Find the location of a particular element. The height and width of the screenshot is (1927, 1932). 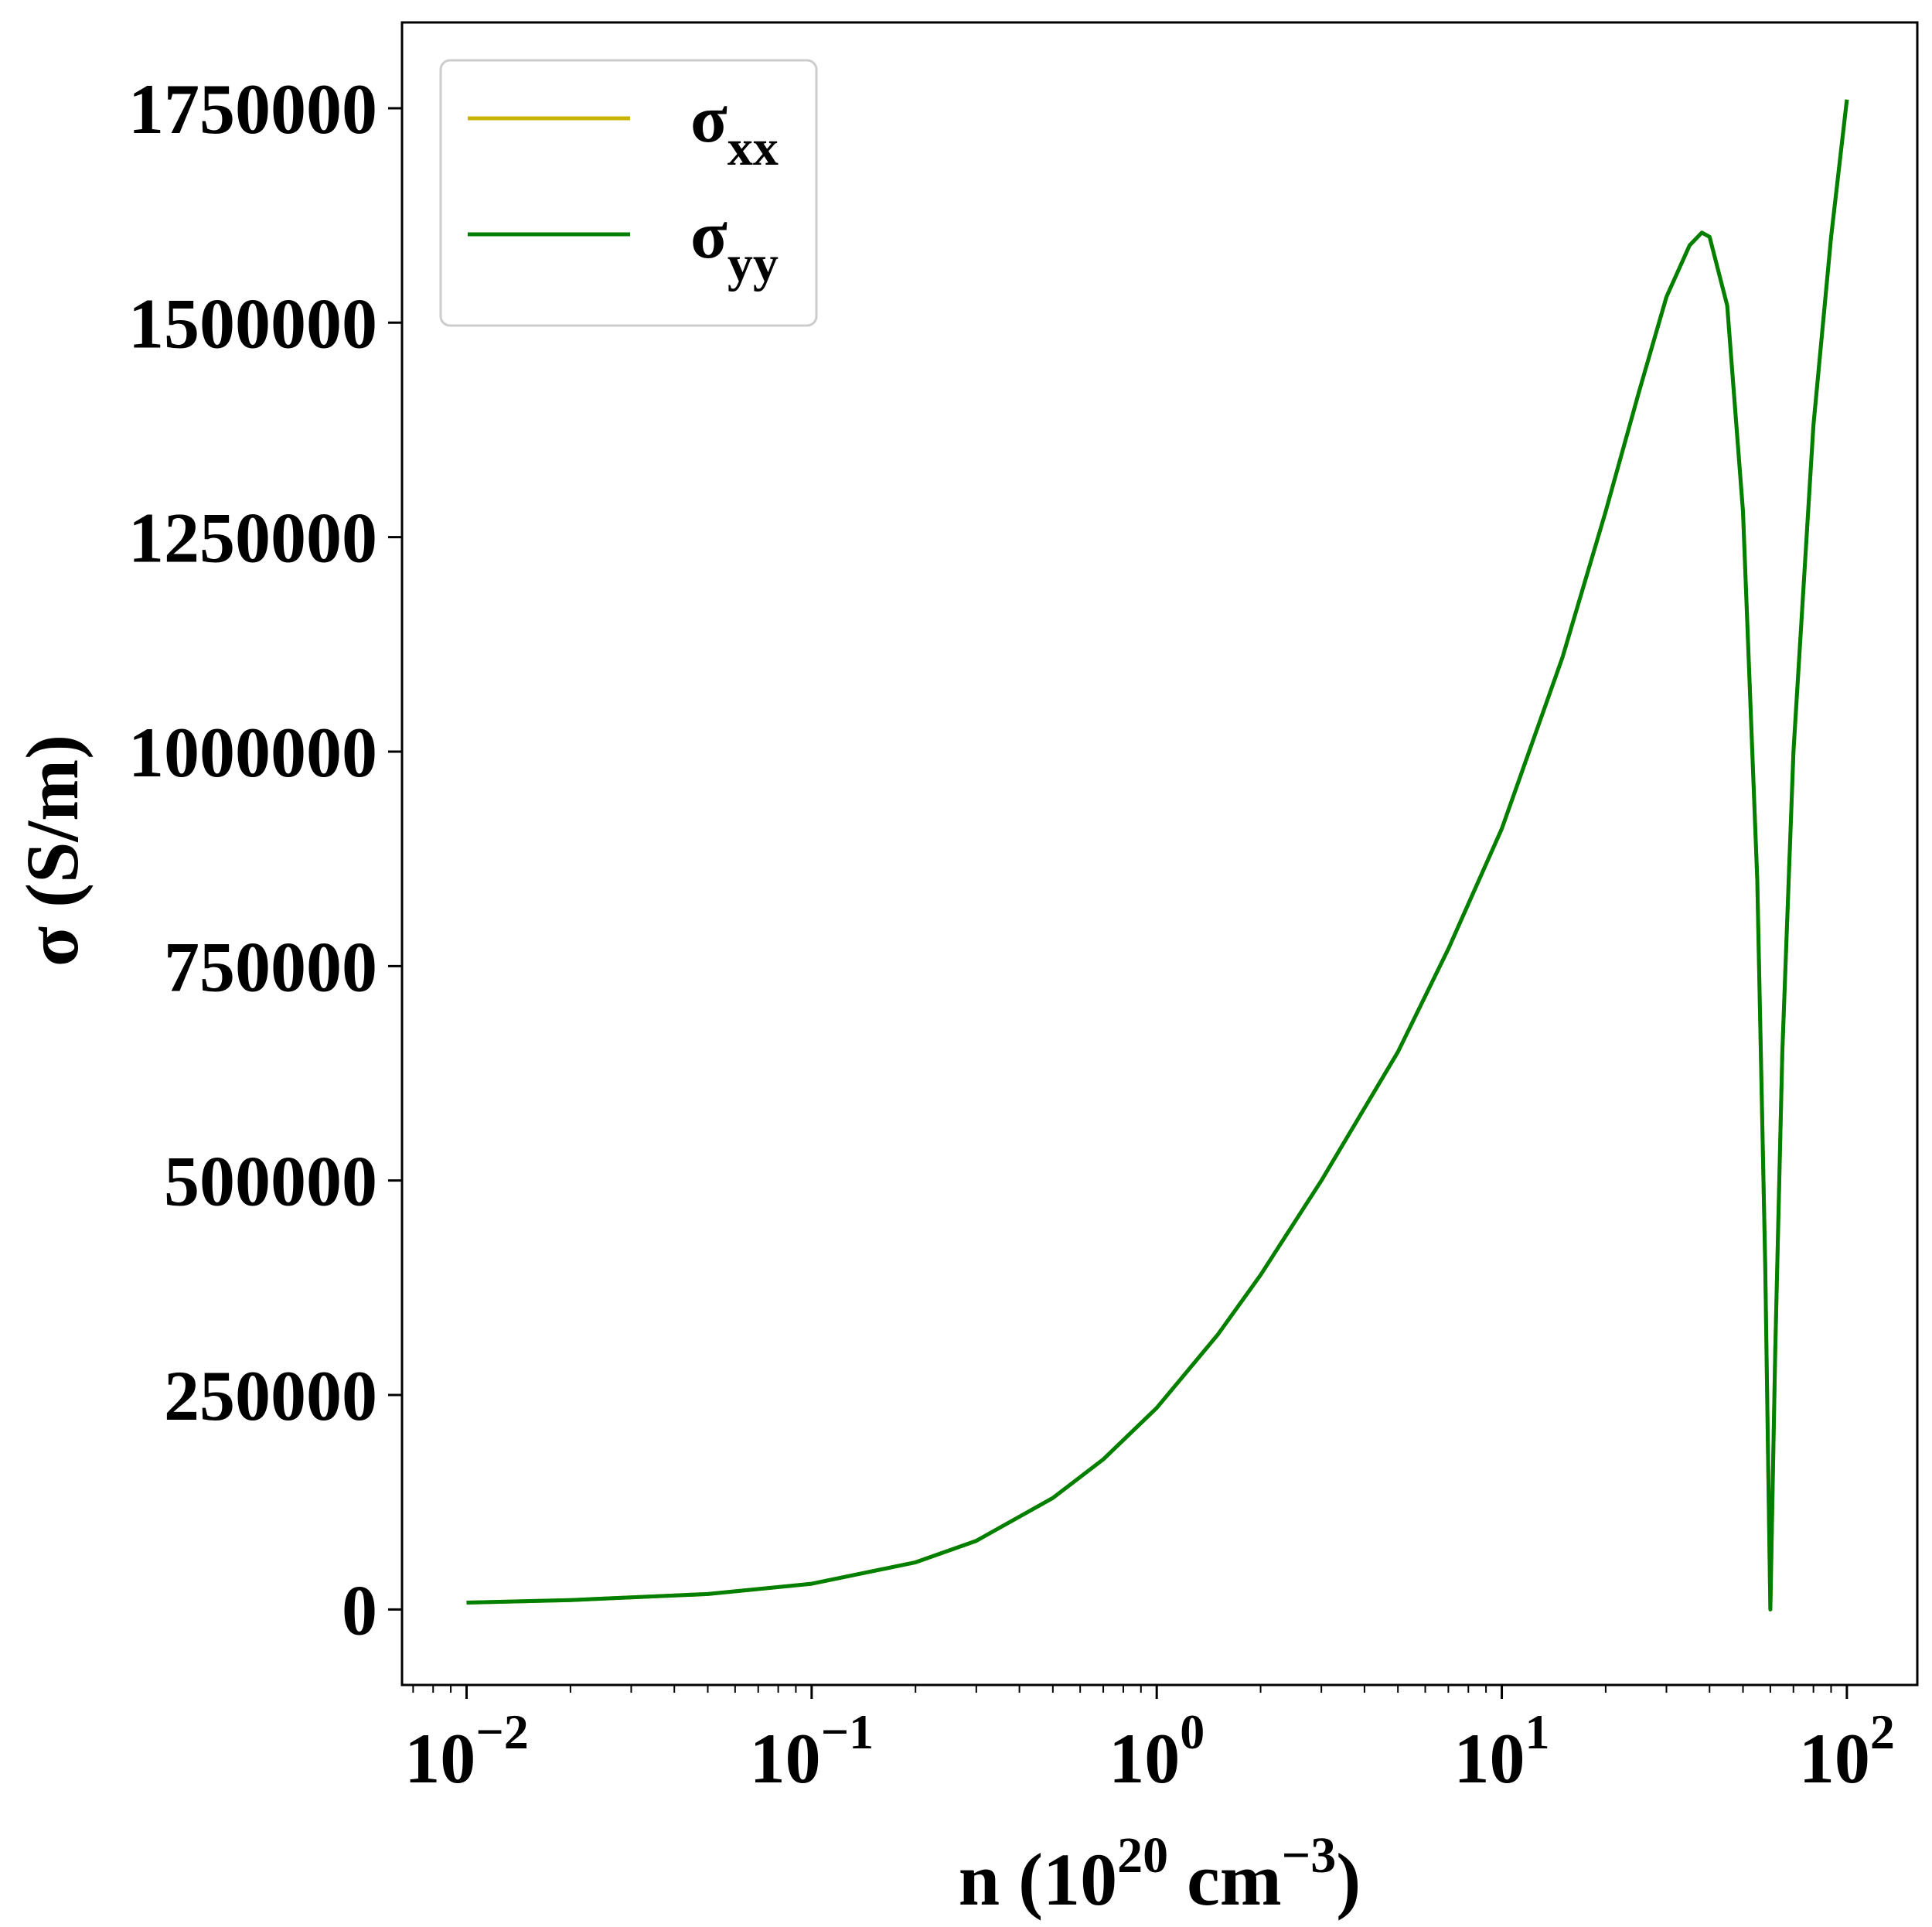

legend-box is located at coordinates (628, 193).